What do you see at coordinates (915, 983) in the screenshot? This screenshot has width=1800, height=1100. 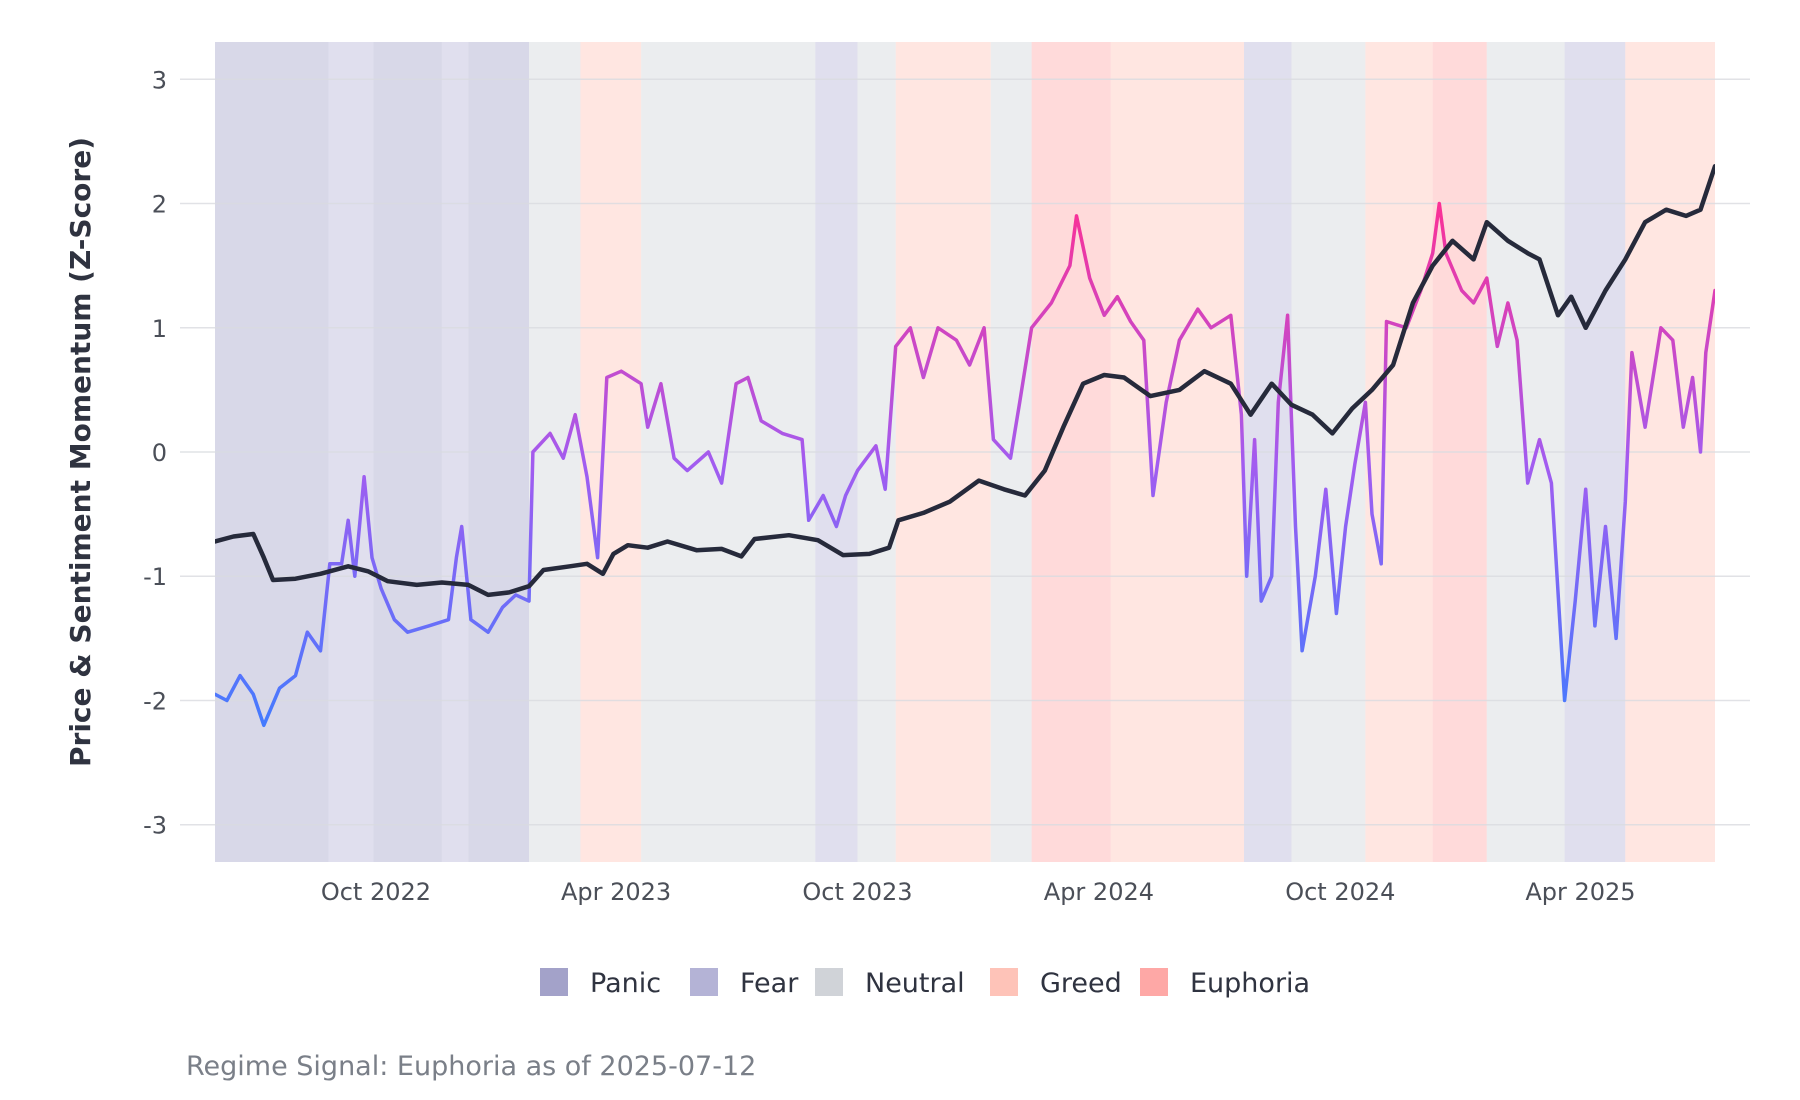 I see `legend-label: Neutral` at bounding box center [915, 983].